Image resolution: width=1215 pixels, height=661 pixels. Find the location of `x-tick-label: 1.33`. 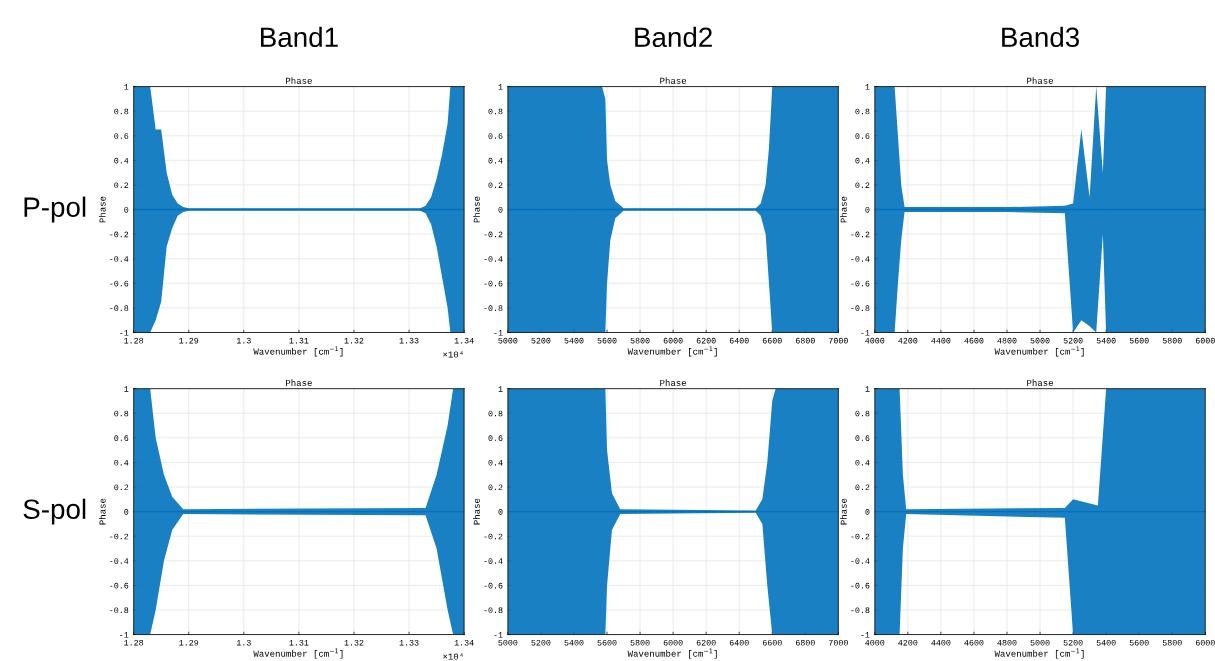

x-tick-label: 1.33 is located at coordinates (409, 642).